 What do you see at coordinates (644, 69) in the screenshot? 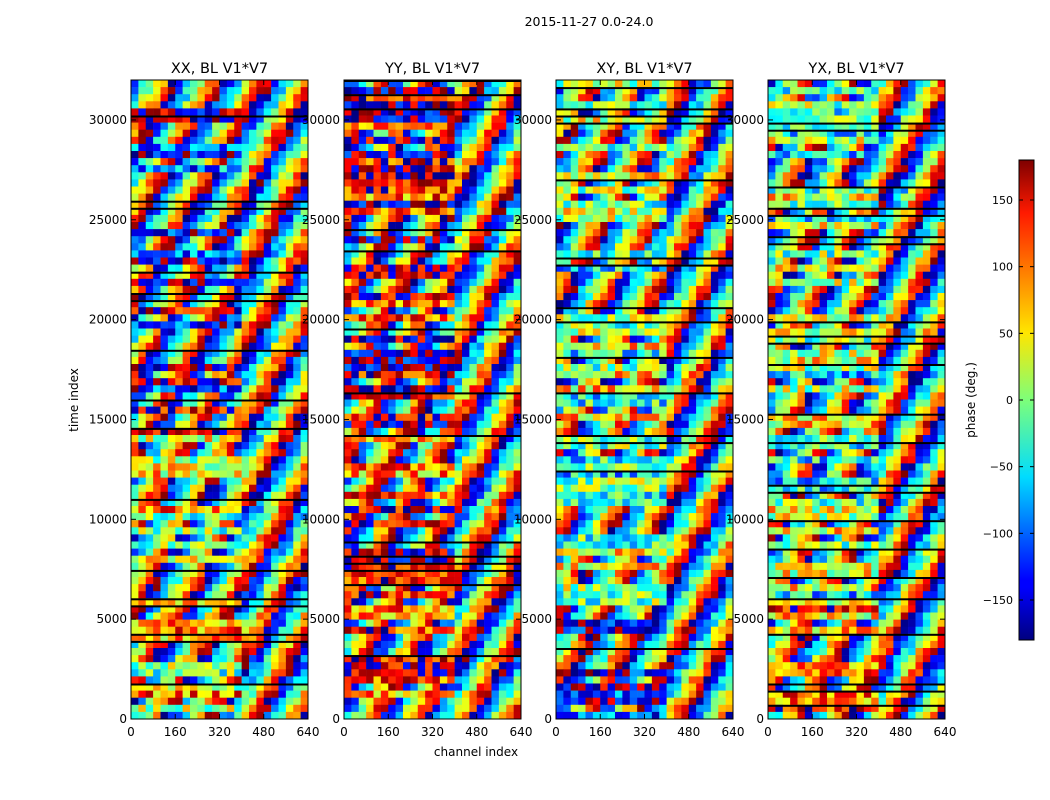
I see `panel-title: XY, BL V1*V7` at bounding box center [644, 69].